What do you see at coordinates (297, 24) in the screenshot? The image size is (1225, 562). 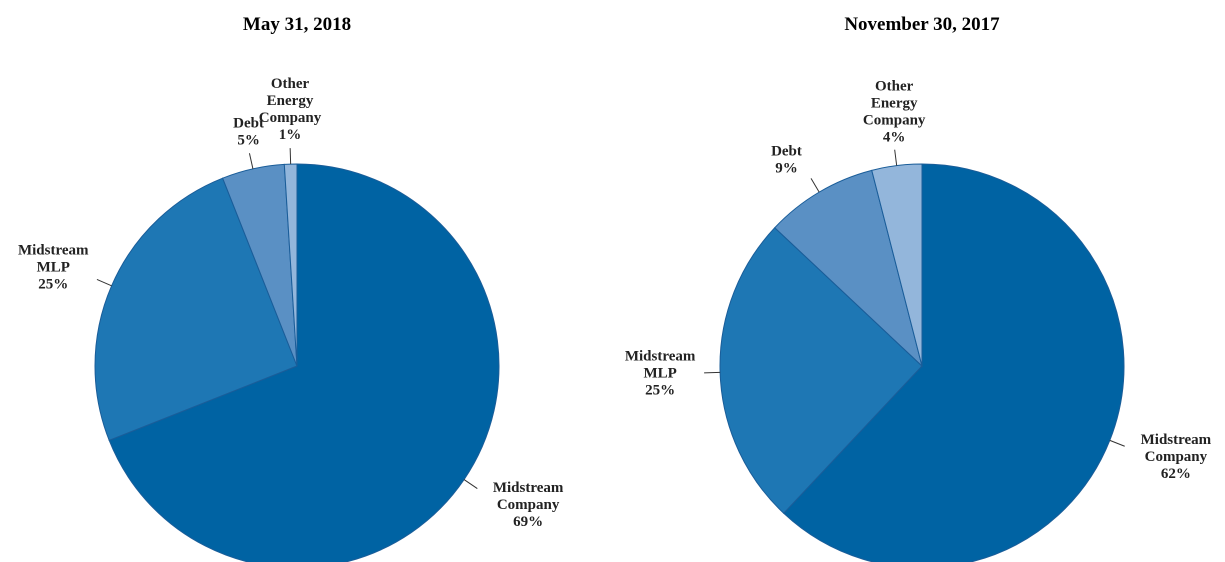 I see `chart-title: May 31, 2018` at bounding box center [297, 24].